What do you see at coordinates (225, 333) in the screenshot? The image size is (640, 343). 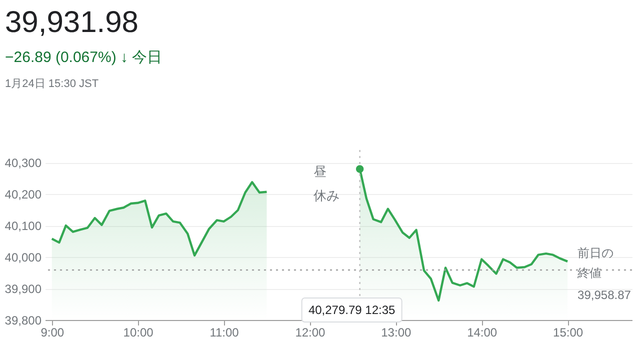 I see `x-tick-label: 11:00` at bounding box center [225, 333].